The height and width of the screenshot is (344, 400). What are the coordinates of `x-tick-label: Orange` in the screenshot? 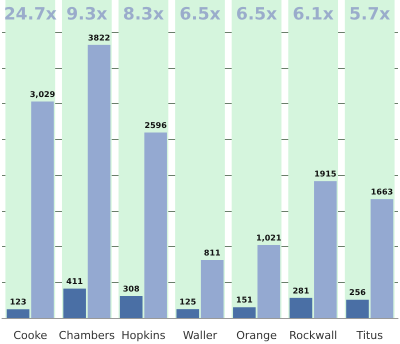 It's located at (257, 335).